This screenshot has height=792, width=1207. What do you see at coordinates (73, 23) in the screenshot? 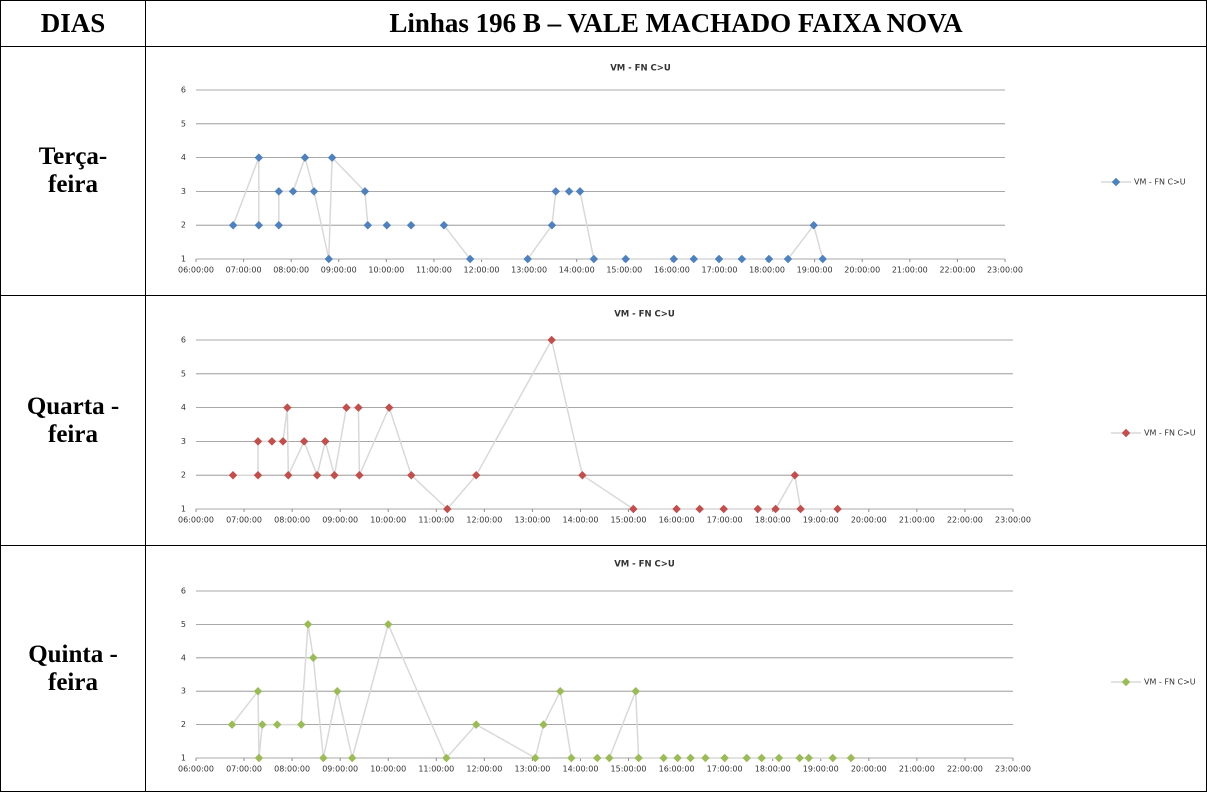
I see `header-text: DIAS` at bounding box center [73, 23].